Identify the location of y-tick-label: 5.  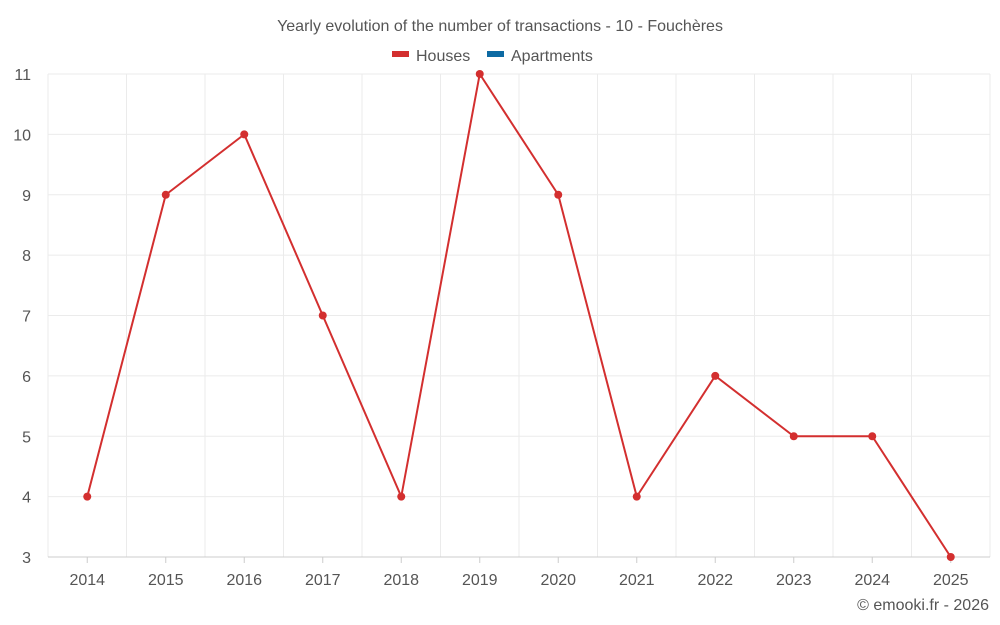
(26, 437).